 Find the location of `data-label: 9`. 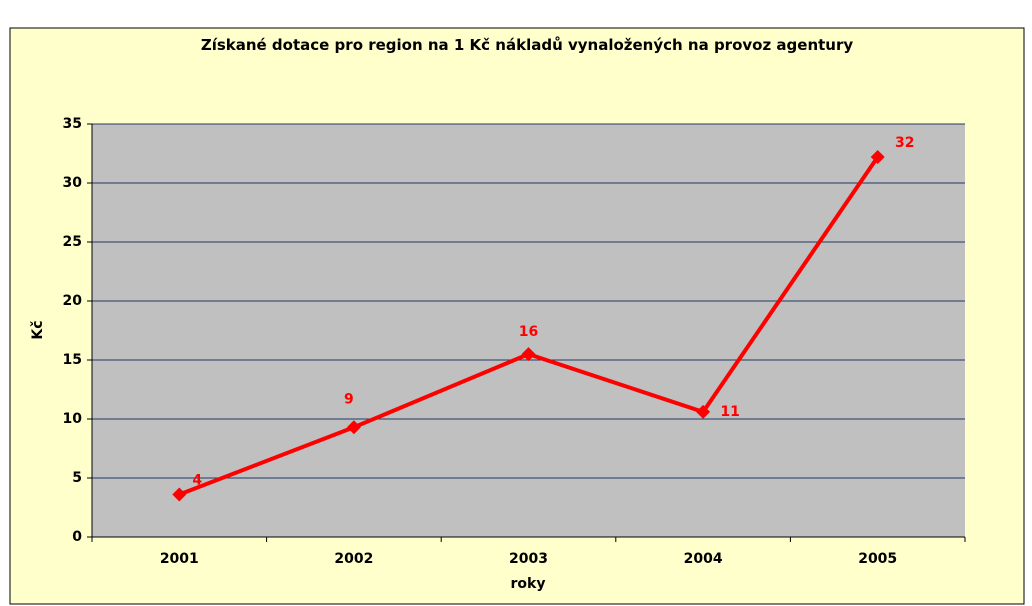

data-label: 9 is located at coordinates (349, 399).